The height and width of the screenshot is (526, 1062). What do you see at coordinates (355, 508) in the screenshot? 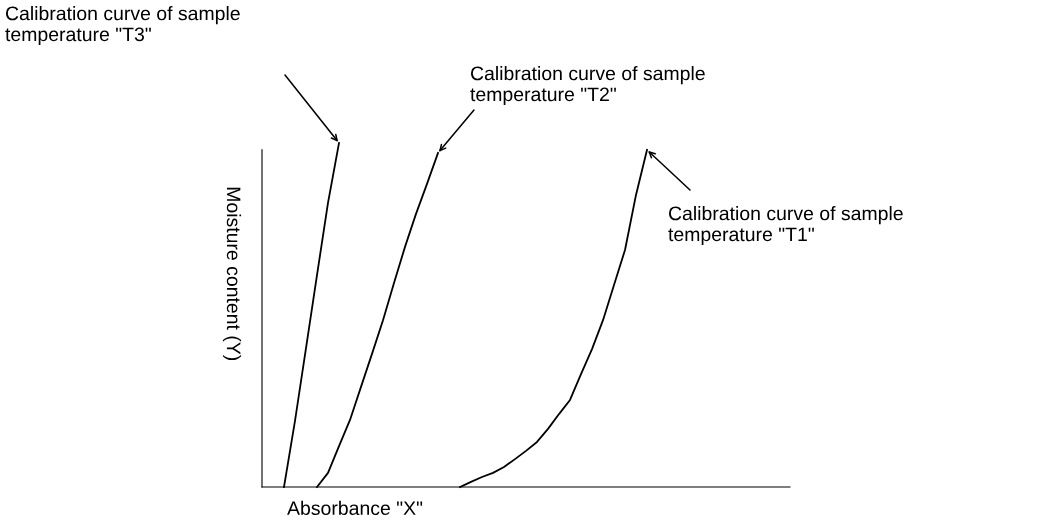
I see `x-axis-title: Absorbance "X"` at bounding box center [355, 508].